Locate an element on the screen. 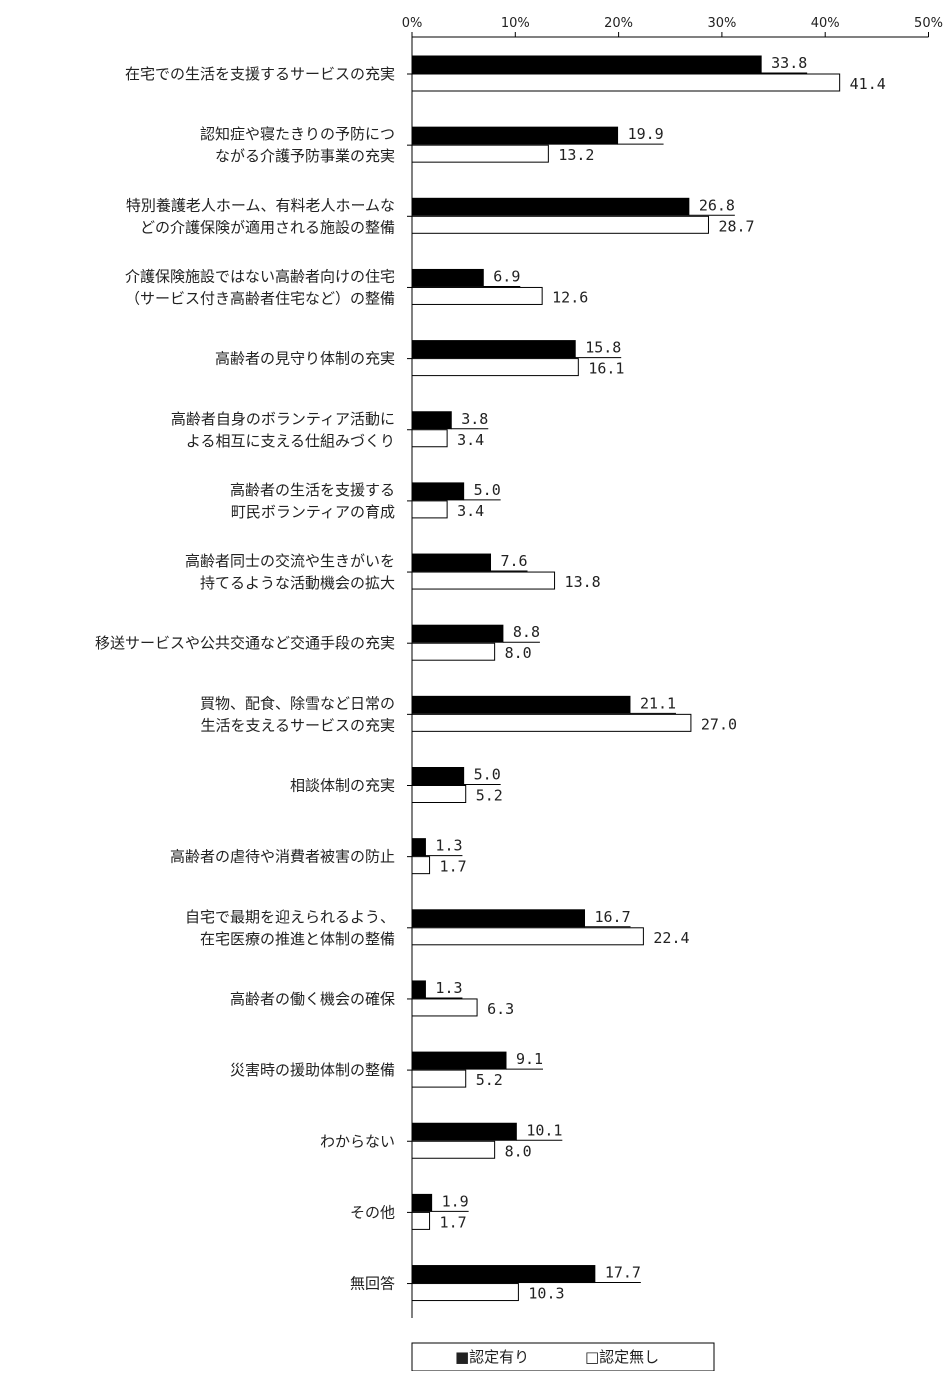  category-label: ながる介護予防事業の充実 is located at coordinates (305, 156).